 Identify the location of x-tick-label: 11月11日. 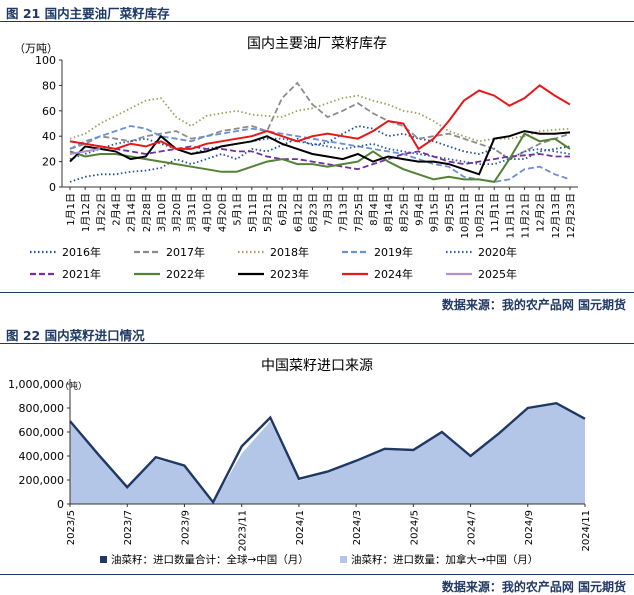
(510, 215).